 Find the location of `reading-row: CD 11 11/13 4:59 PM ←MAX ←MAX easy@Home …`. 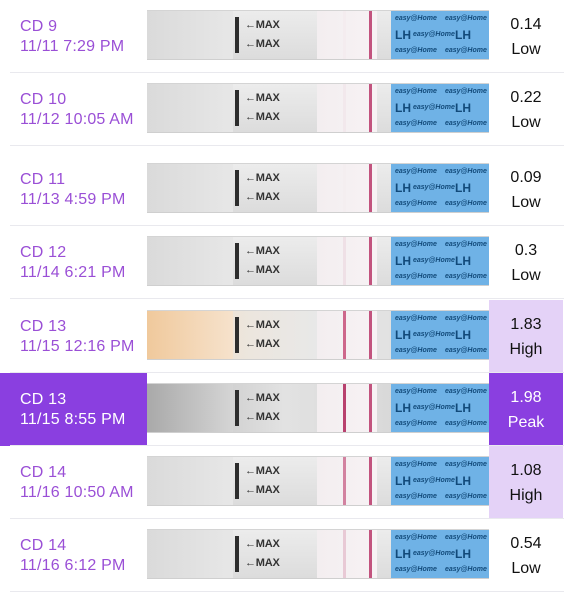

reading-row: CD 11 11/13 4:59 PM ←MAX ←MAX easy@Home … is located at coordinates (287, 189).